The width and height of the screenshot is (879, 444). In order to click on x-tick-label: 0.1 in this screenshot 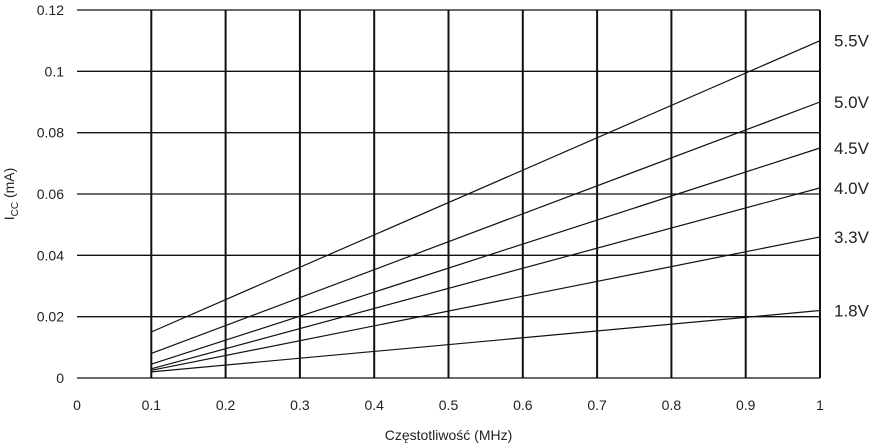, I will do `click(152, 405)`.